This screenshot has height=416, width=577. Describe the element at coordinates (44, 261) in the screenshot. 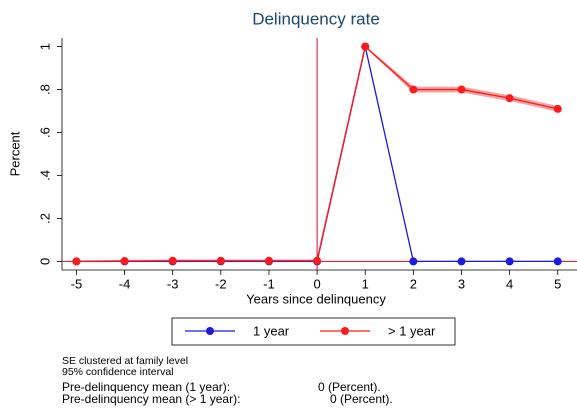

I see `y-tick-label: 0` at that location.